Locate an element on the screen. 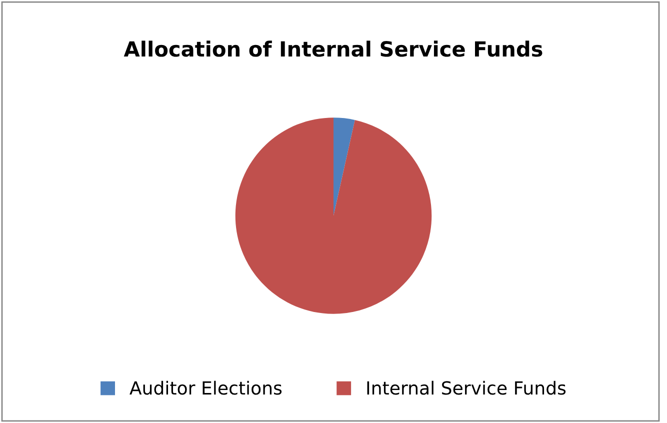  legend-label: Auditor Elections is located at coordinates (206, 387).